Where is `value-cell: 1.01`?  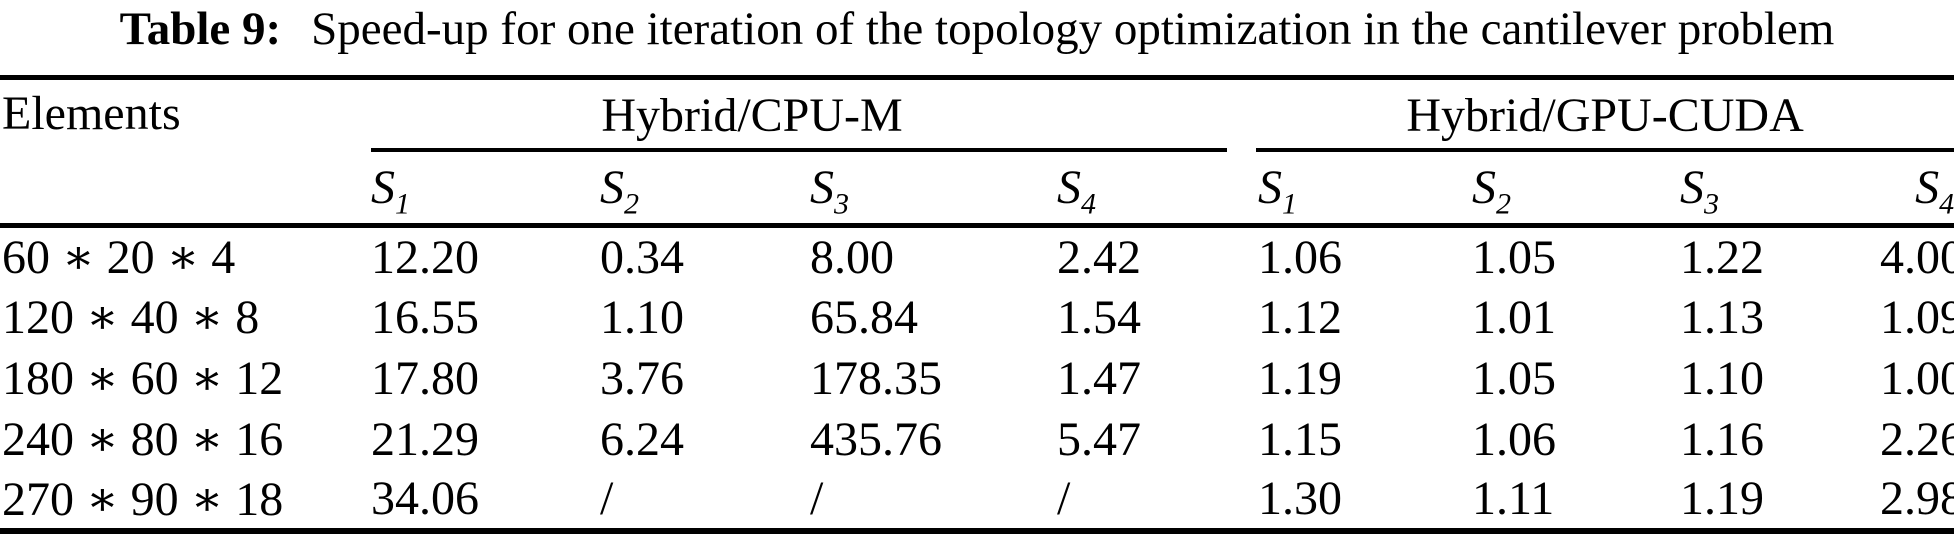 value-cell: 1.01 is located at coordinates (1514, 317).